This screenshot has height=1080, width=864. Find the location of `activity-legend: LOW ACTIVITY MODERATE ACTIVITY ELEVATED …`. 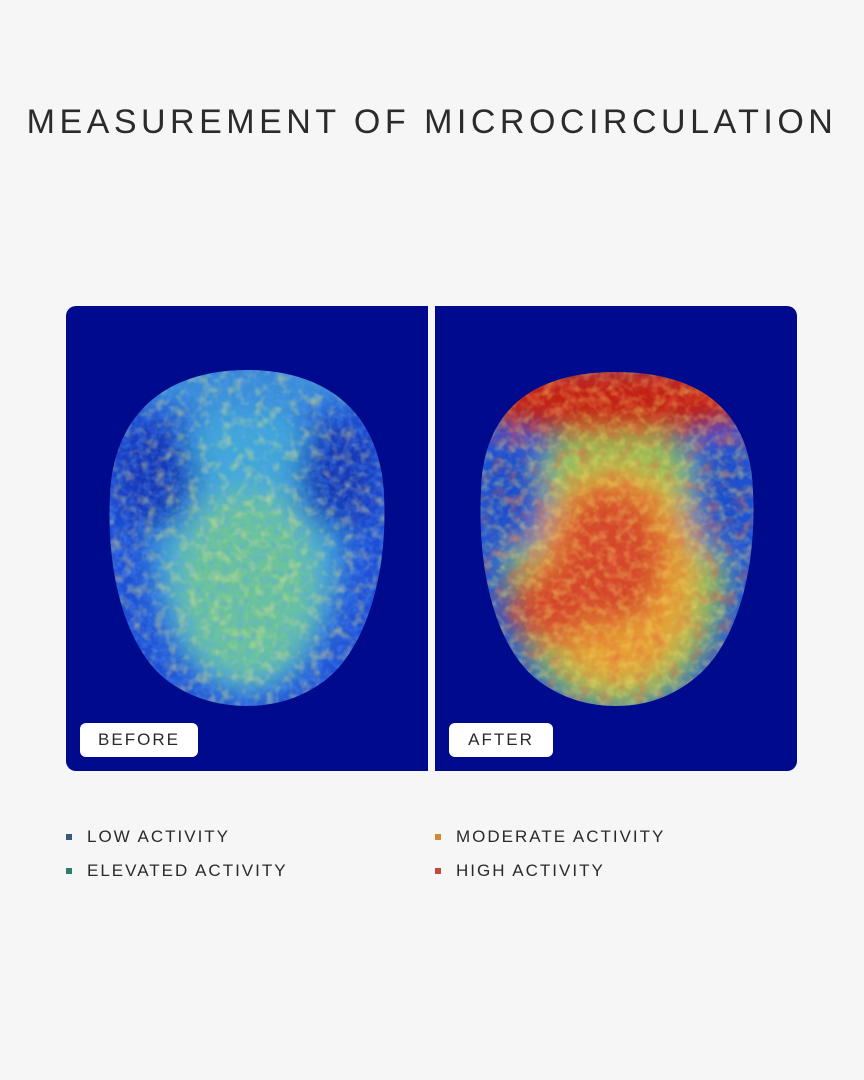

activity-legend: LOW ACTIVITY MODERATE ACTIVITY ELEVATED … is located at coordinates (431, 857).